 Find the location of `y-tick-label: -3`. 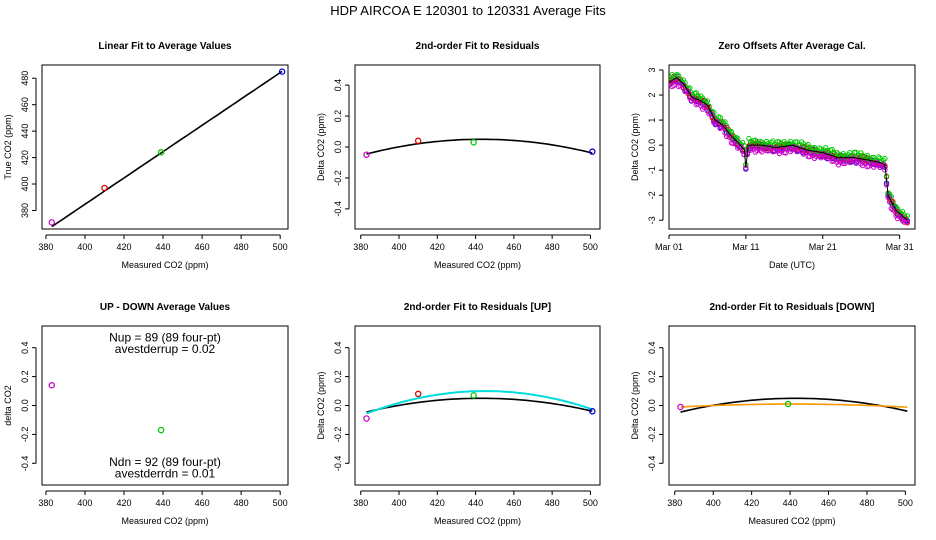

y-tick-label: -3 is located at coordinates (652, 220).